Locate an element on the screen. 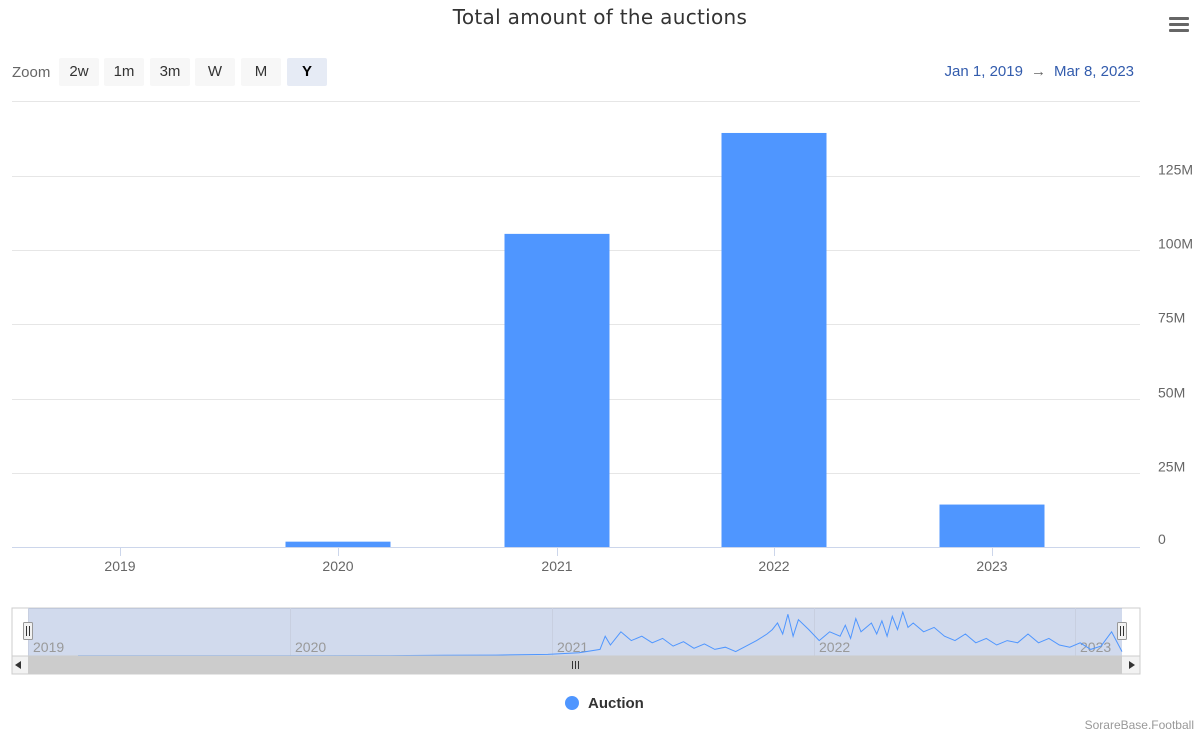  y-tick-label: 75M is located at coordinates (1171, 318).